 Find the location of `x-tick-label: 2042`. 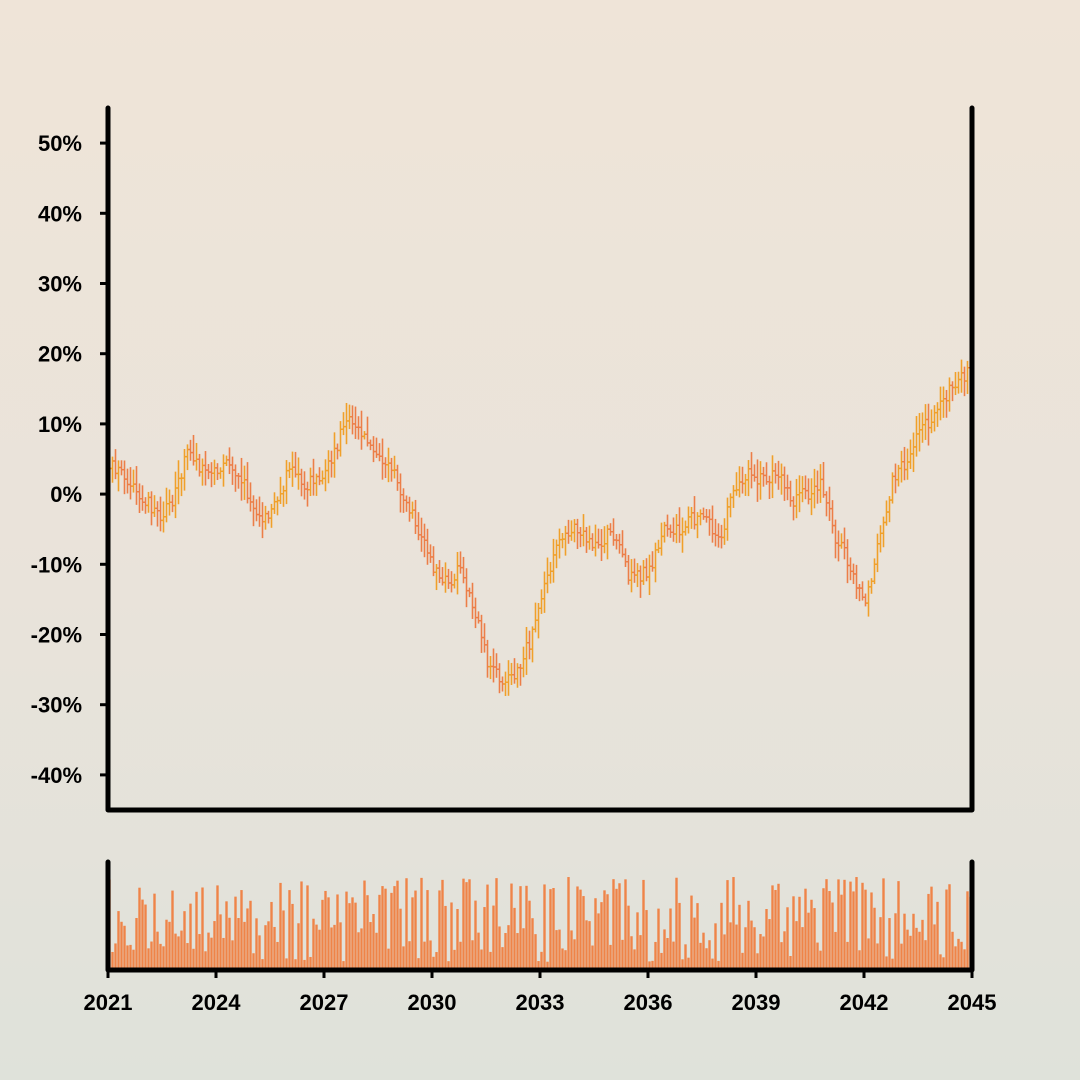

x-tick-label: 2042 is located at coordinates (864, 1002).